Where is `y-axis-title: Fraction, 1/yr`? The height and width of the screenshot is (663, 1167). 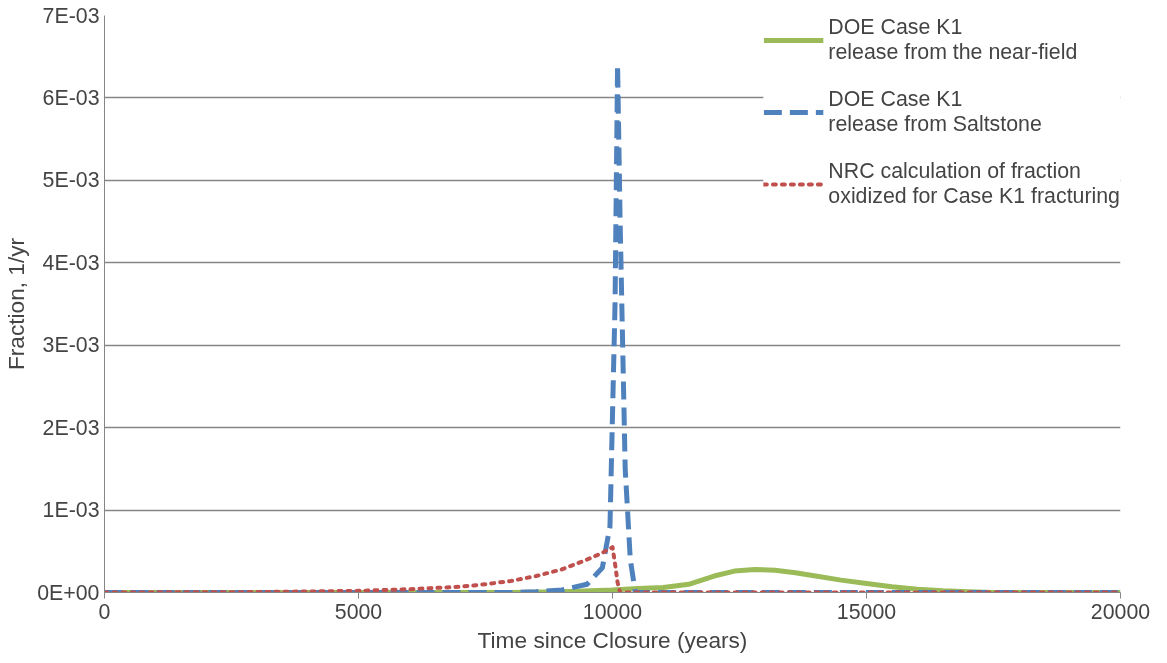 y-axis-title: Fraction, 1/yr is located at coordinates (16, 304).